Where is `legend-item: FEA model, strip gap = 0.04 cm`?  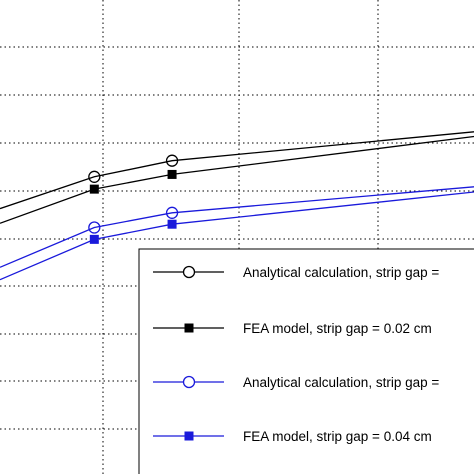 legend-item: FEA model, strip gap = 0.04 cm is located at coordinates (292, 436).